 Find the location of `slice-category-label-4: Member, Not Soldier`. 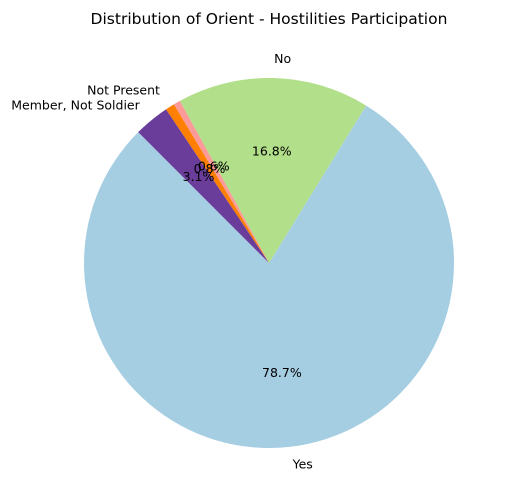

slice-category-label-4: Member, Not Soldier is located at coordinates (75, 104).